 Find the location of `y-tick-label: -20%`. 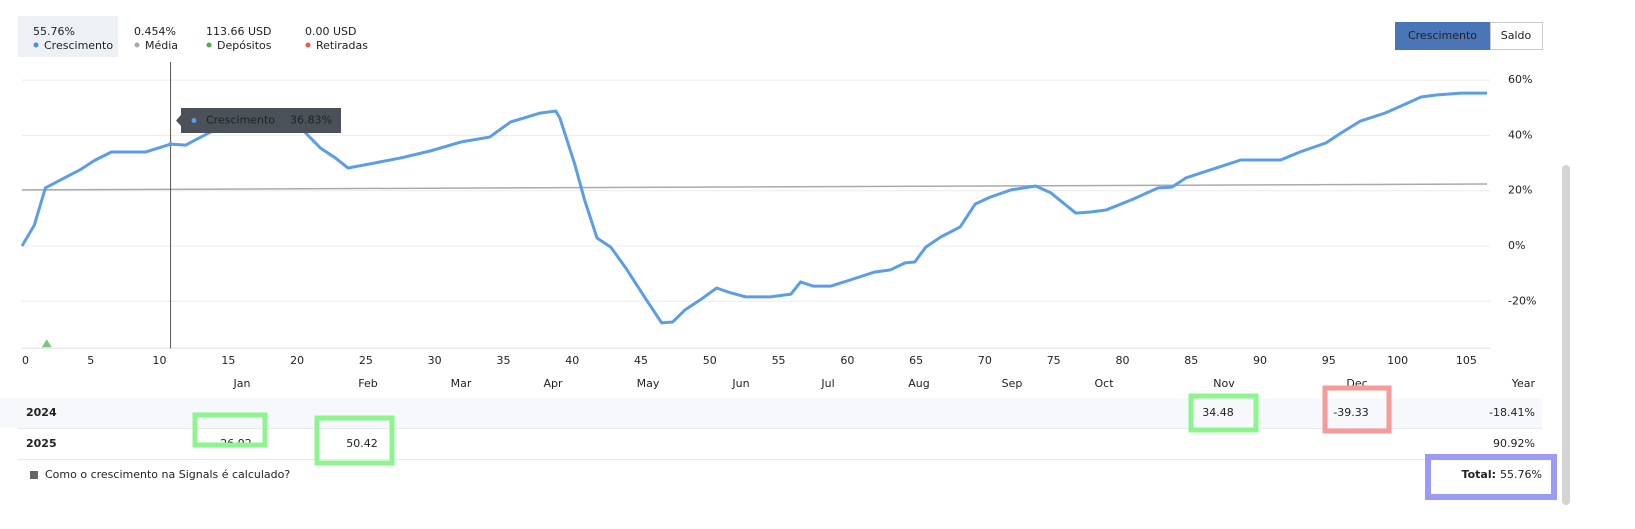

y-tick-label: -20% is located at coordinates (1522, 300).